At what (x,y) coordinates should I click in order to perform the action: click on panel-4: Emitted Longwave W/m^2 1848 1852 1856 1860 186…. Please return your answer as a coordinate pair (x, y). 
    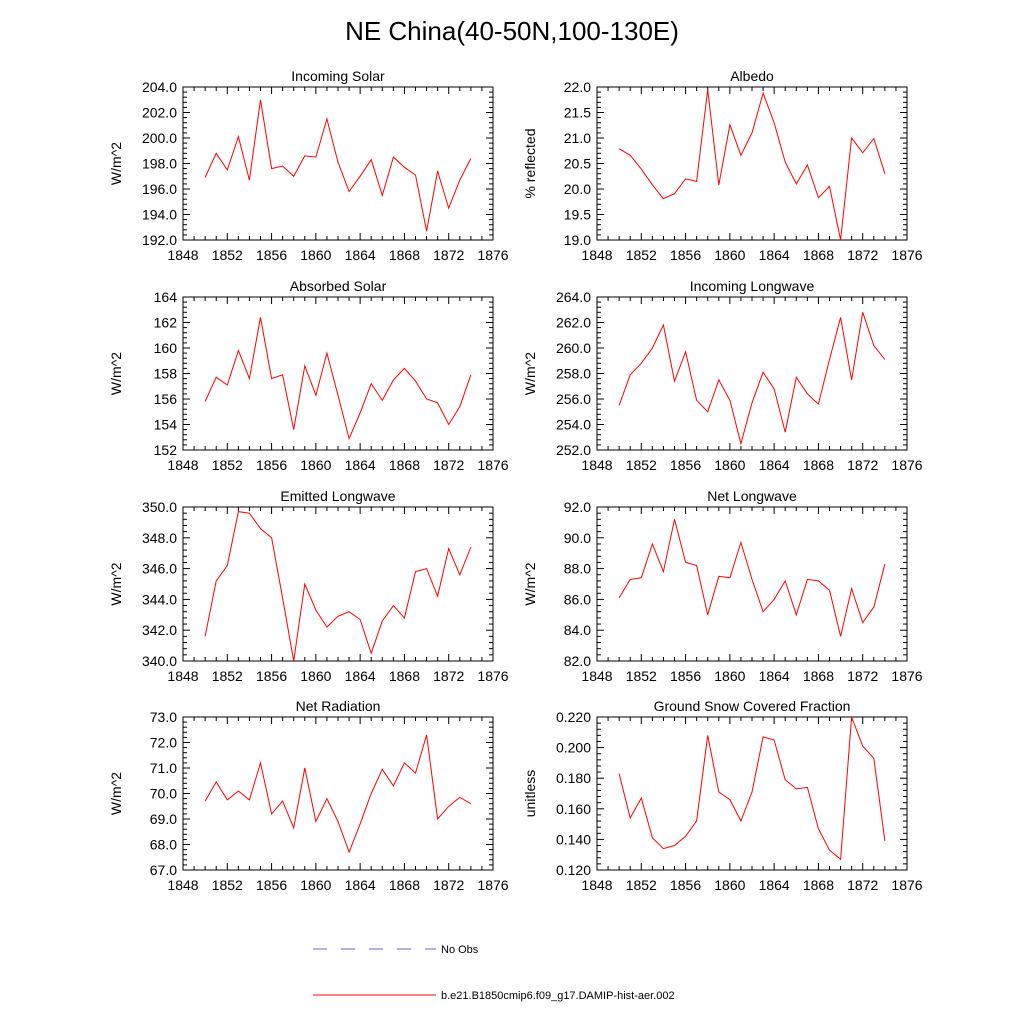
    Looking at the image, I should click on (308, 586).